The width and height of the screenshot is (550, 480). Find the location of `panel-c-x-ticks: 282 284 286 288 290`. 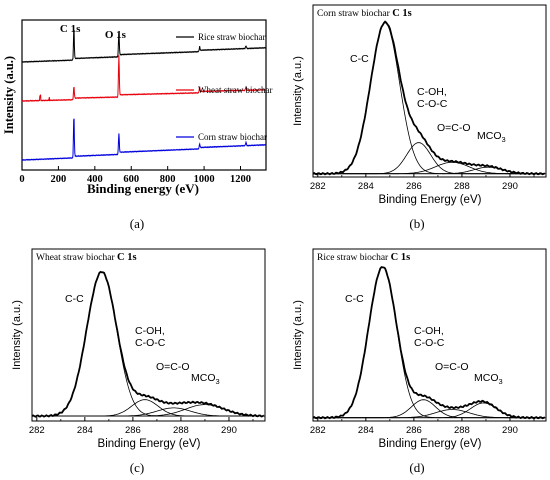

panel-c-x-ticks: 282 284 286 288 290 is located at coordinates (141, 426).